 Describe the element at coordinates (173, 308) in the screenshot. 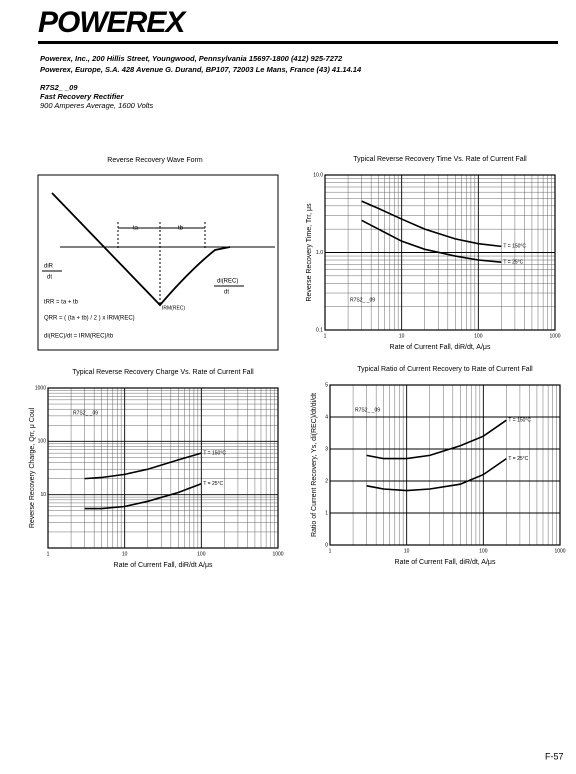

I see `irm-label: IRM(REC)` at that location.